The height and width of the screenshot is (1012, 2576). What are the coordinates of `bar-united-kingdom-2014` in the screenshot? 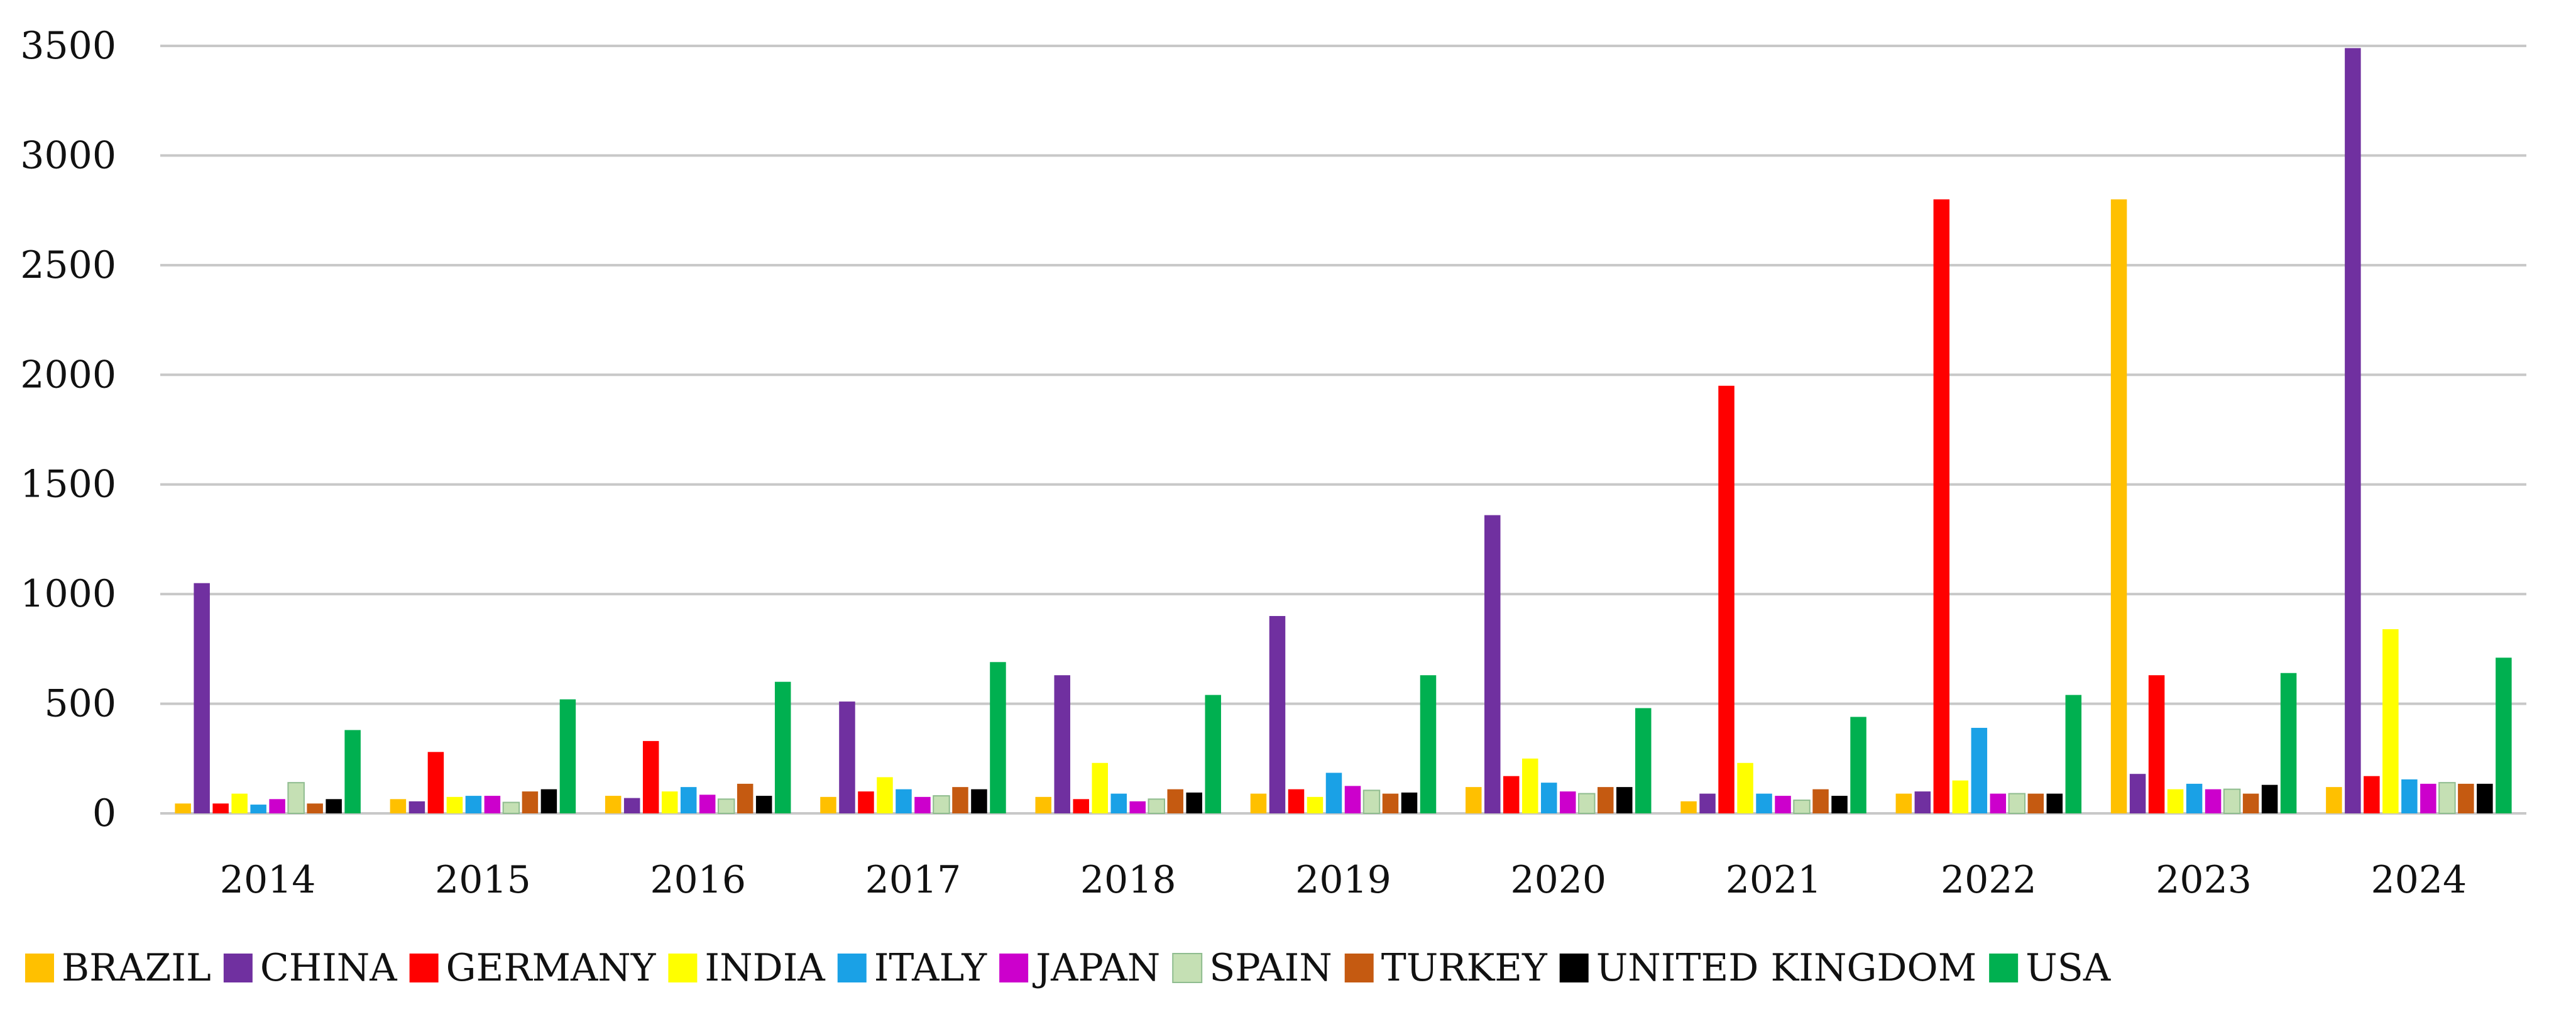 It's located at (334, 806).